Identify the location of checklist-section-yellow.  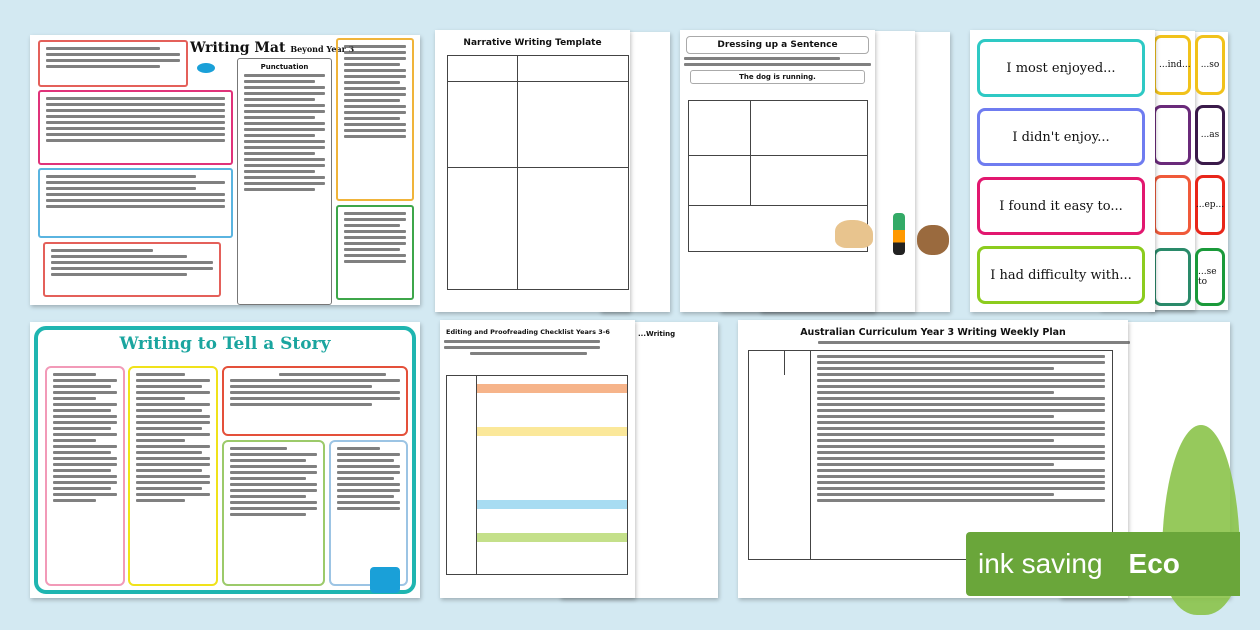
(552, 431).